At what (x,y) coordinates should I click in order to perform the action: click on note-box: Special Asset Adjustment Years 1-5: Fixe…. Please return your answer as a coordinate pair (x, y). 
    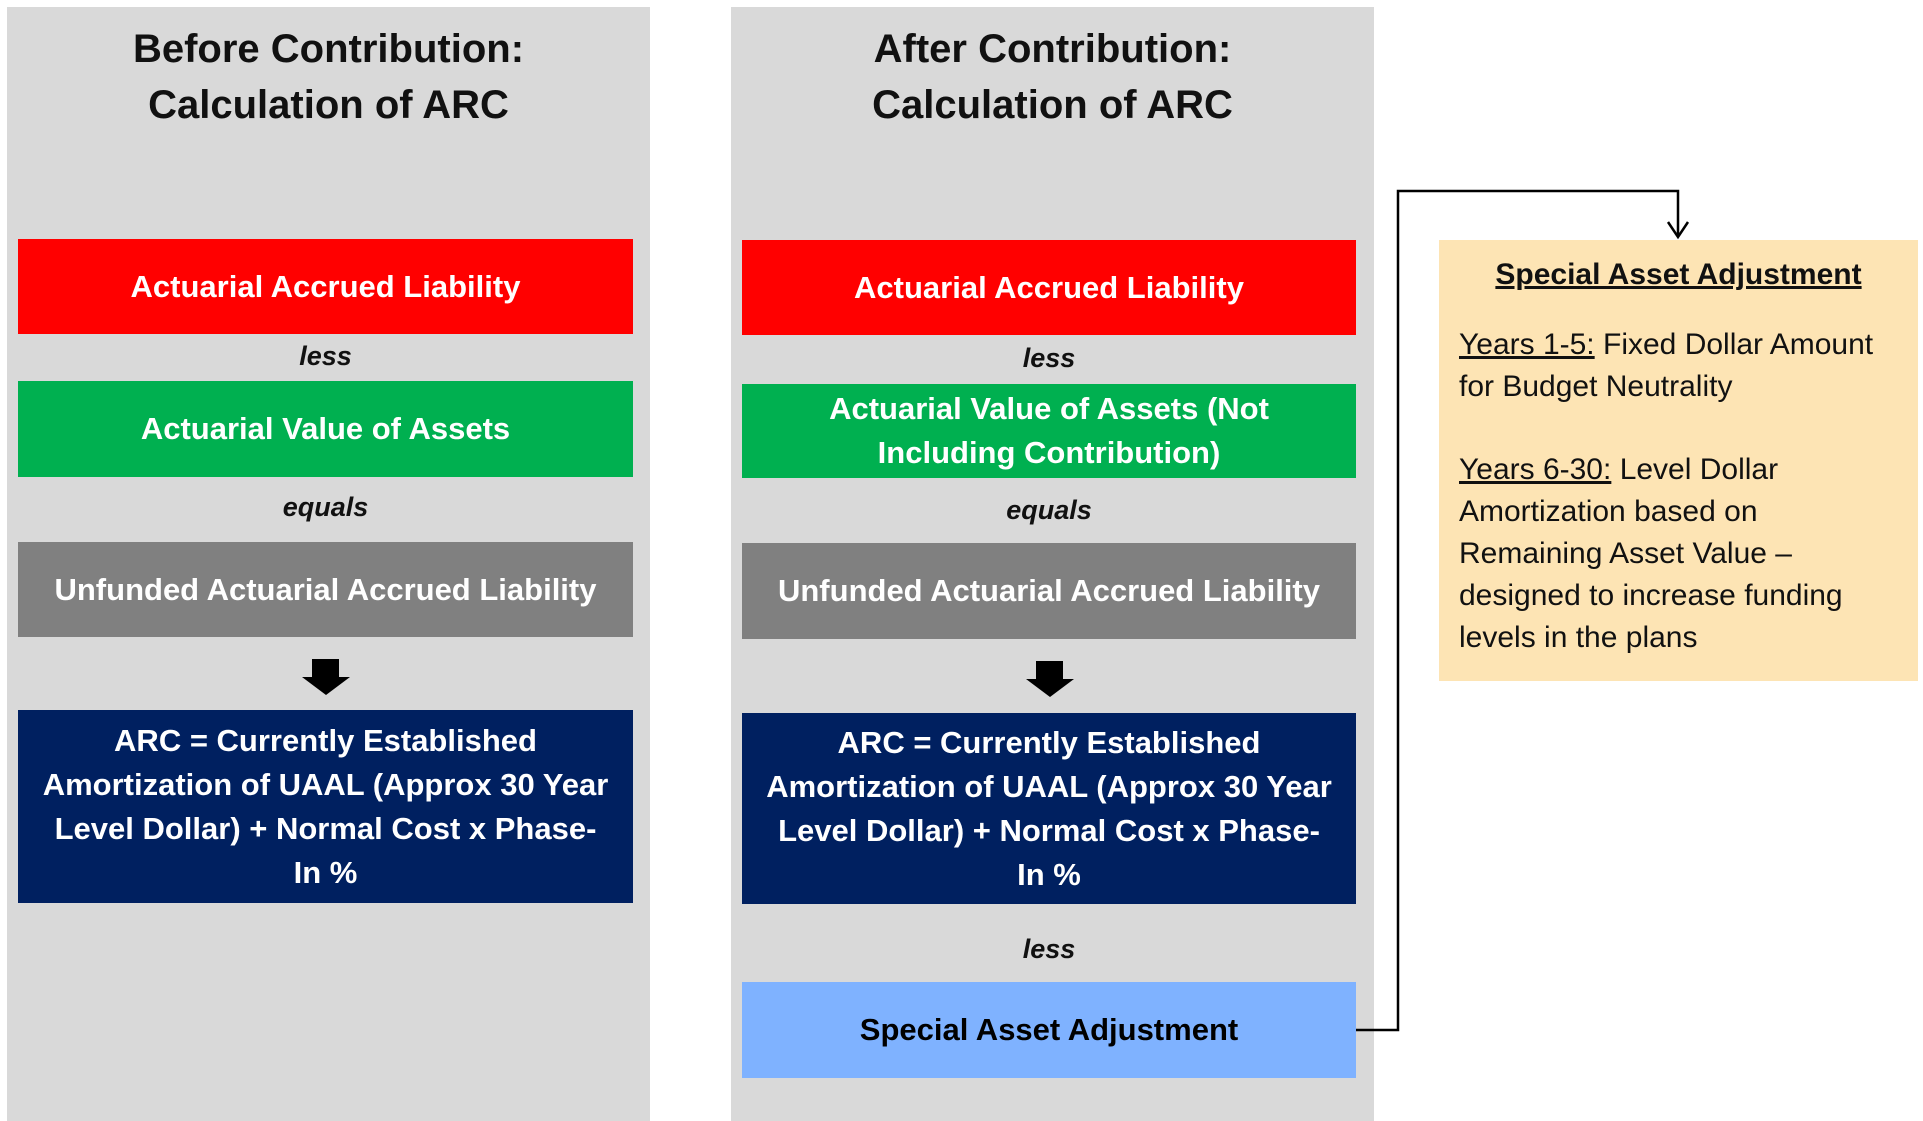
    Looking at the image, I should click on (1678, 460).